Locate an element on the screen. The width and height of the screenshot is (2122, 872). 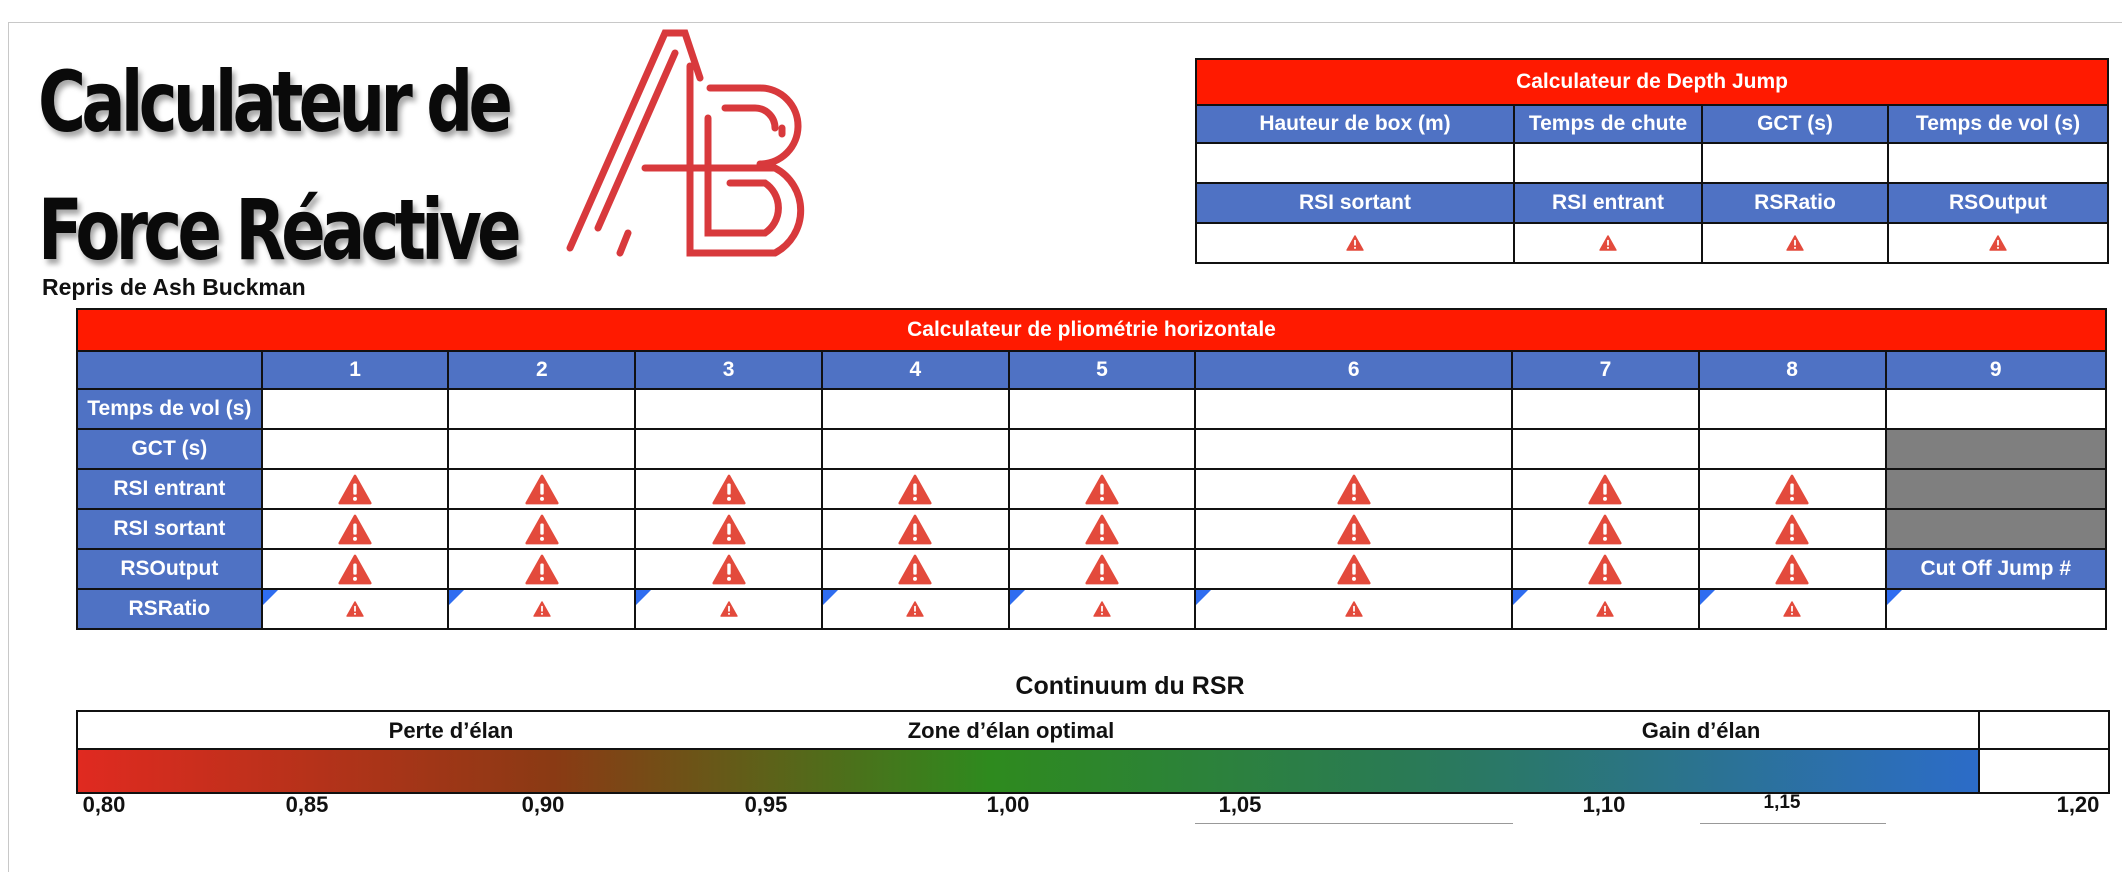
zone-label-momentum-gain: Gain d’élan is located at coordinates (1701, 730).